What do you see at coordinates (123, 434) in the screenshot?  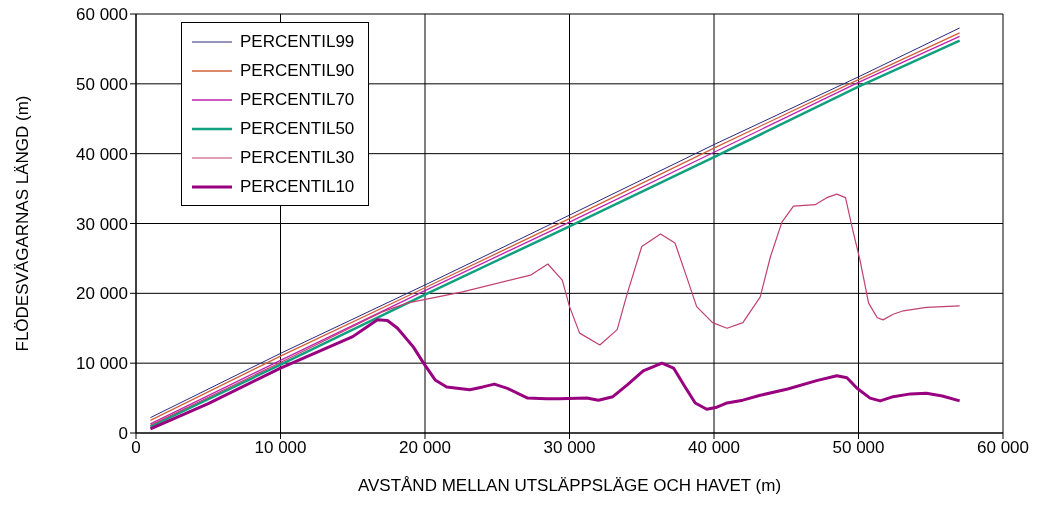 I see `y-tick-label: 0` at bounding box center [123, 434].